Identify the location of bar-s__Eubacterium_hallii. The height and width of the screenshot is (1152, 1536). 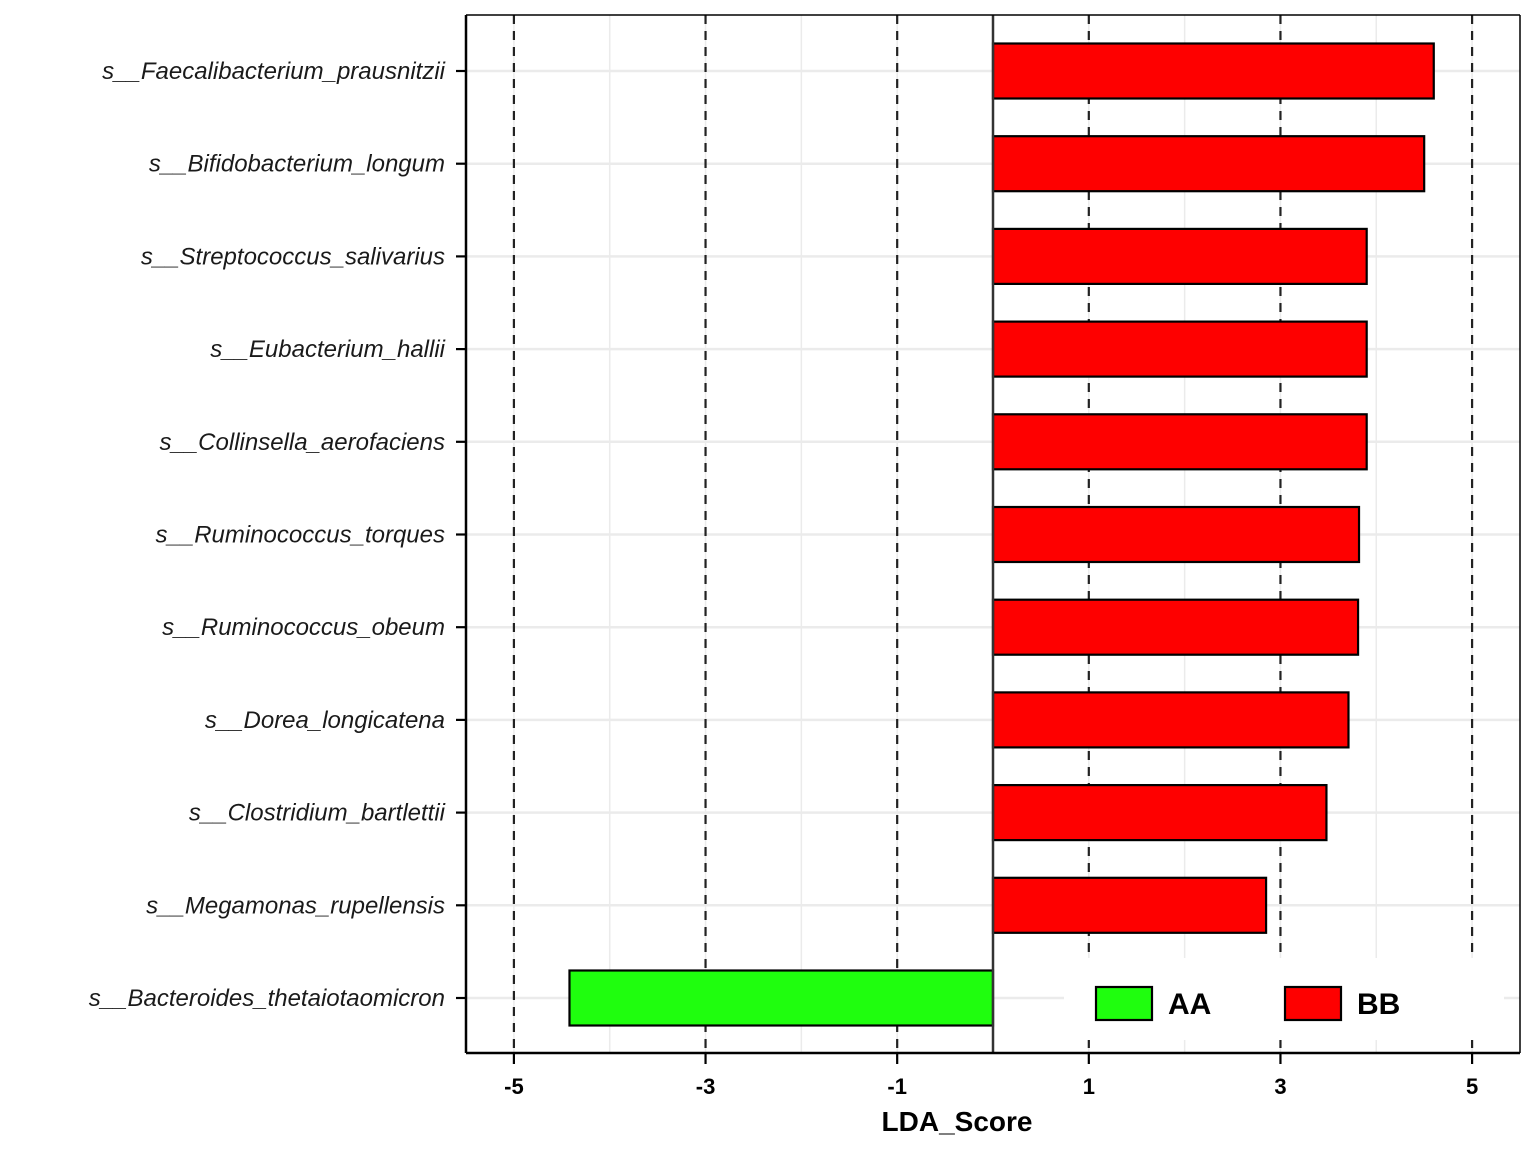
(1179, 349).